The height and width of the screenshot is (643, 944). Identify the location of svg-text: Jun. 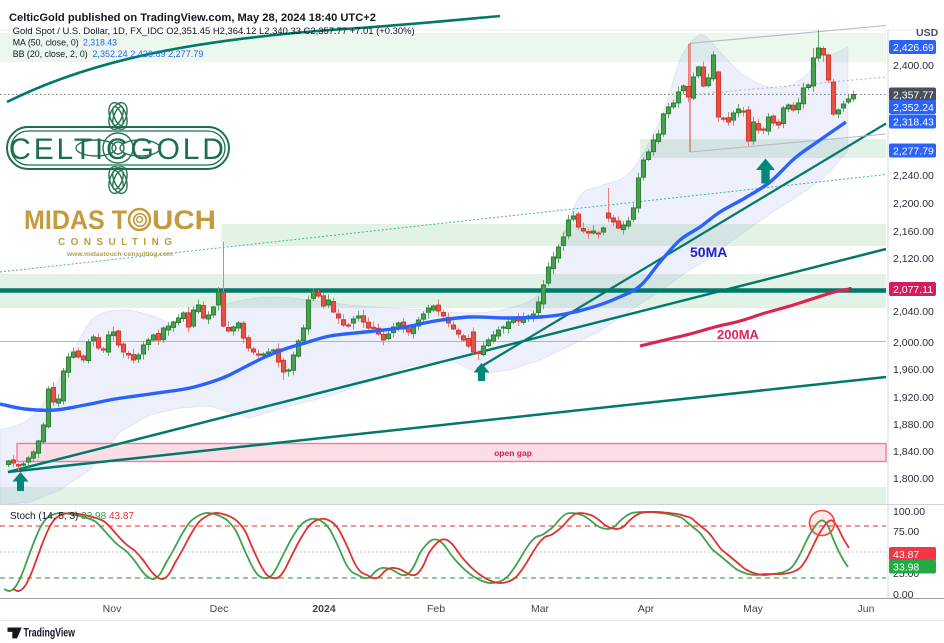
(866, 609).